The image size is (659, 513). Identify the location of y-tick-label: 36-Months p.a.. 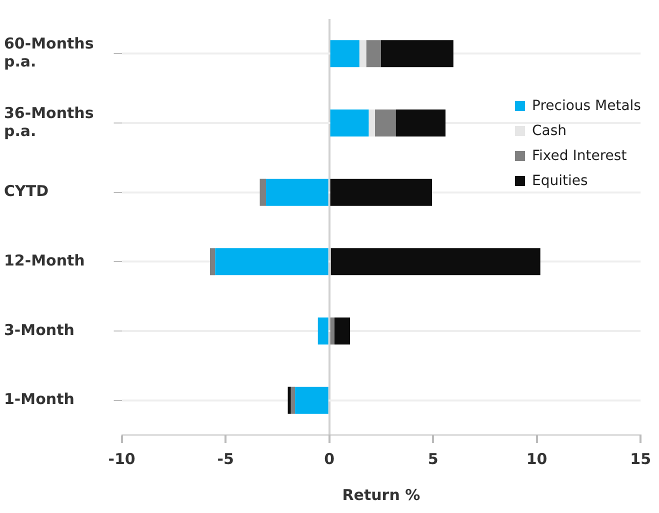
(49, 122).